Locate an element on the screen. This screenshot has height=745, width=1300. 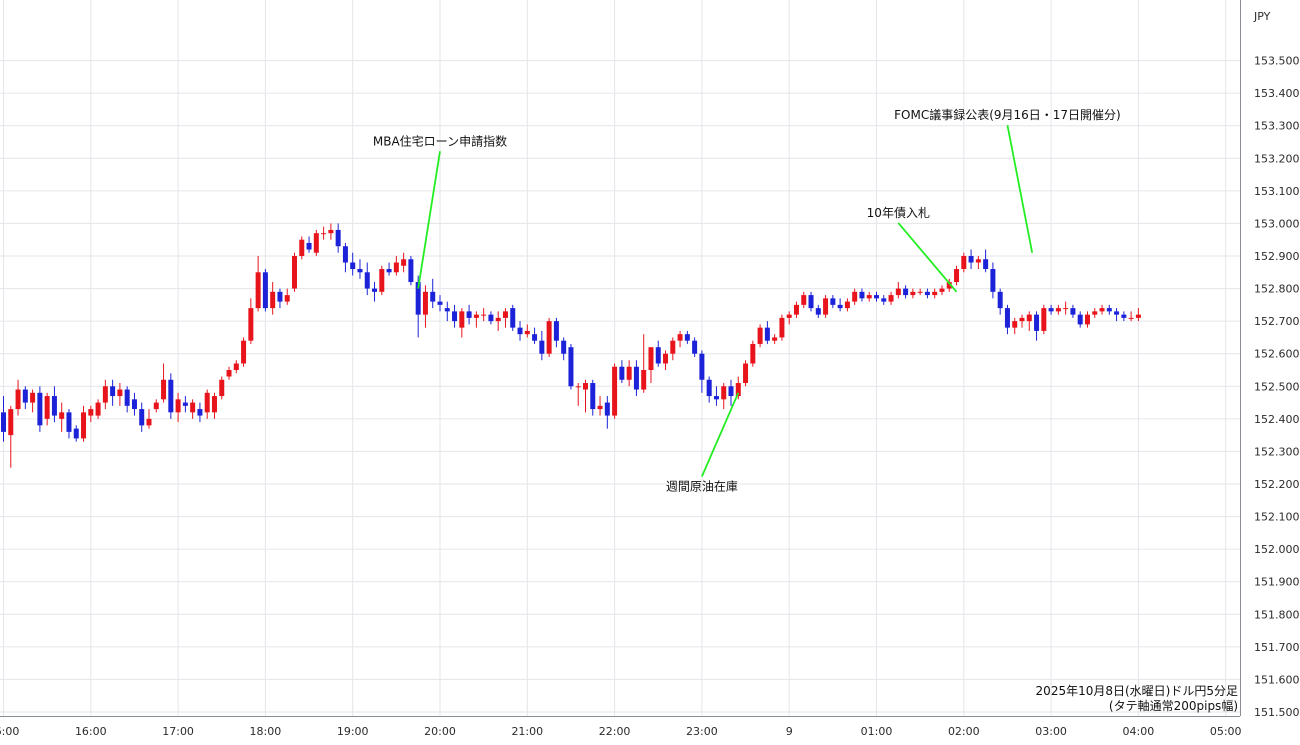
currency-label: JPY is located at coordinates (1262, 16).